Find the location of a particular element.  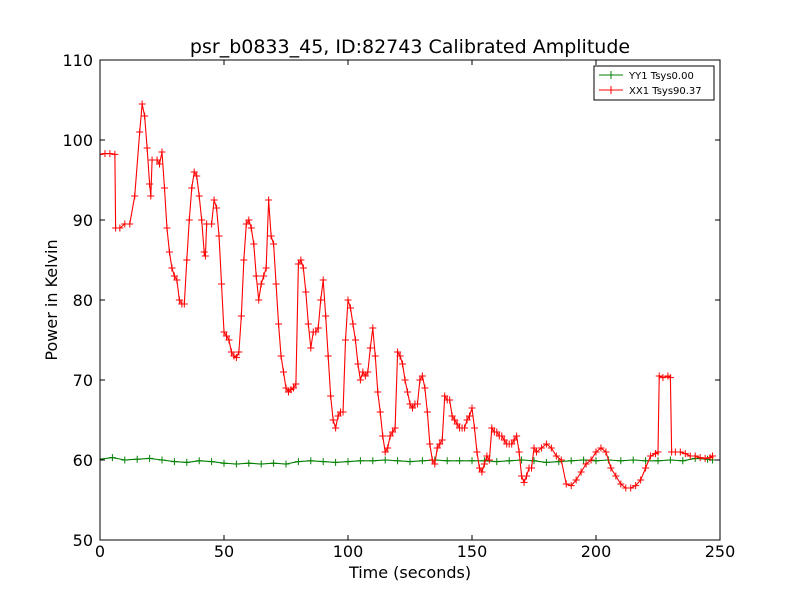

legend-box is located at coordinates (654, 83).